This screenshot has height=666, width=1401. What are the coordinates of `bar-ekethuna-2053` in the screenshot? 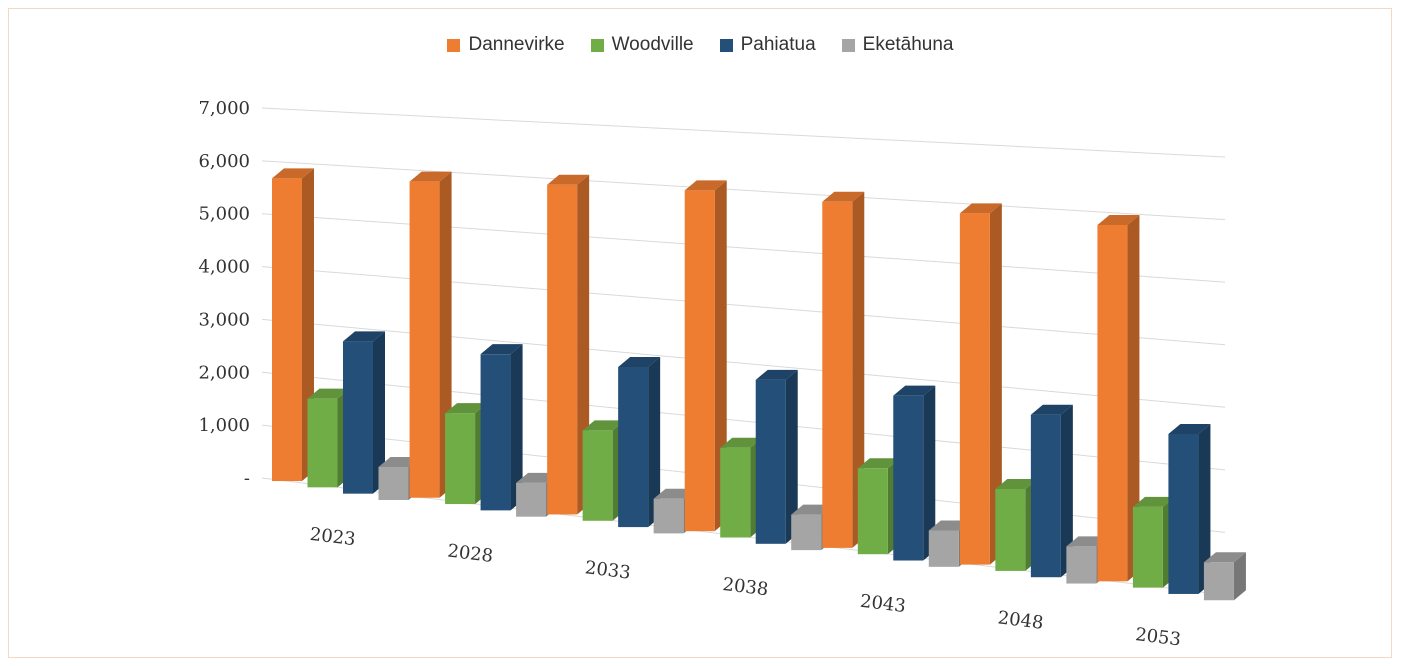 It's located at (1219, 581).